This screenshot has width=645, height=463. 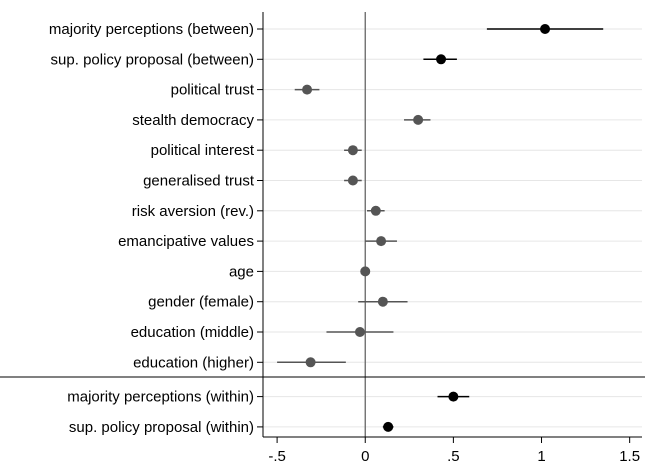 What do you see at coordinates (201, 302) in the screenshot?
I see `row-label: gender (female)` at bounding box center [201, 302].